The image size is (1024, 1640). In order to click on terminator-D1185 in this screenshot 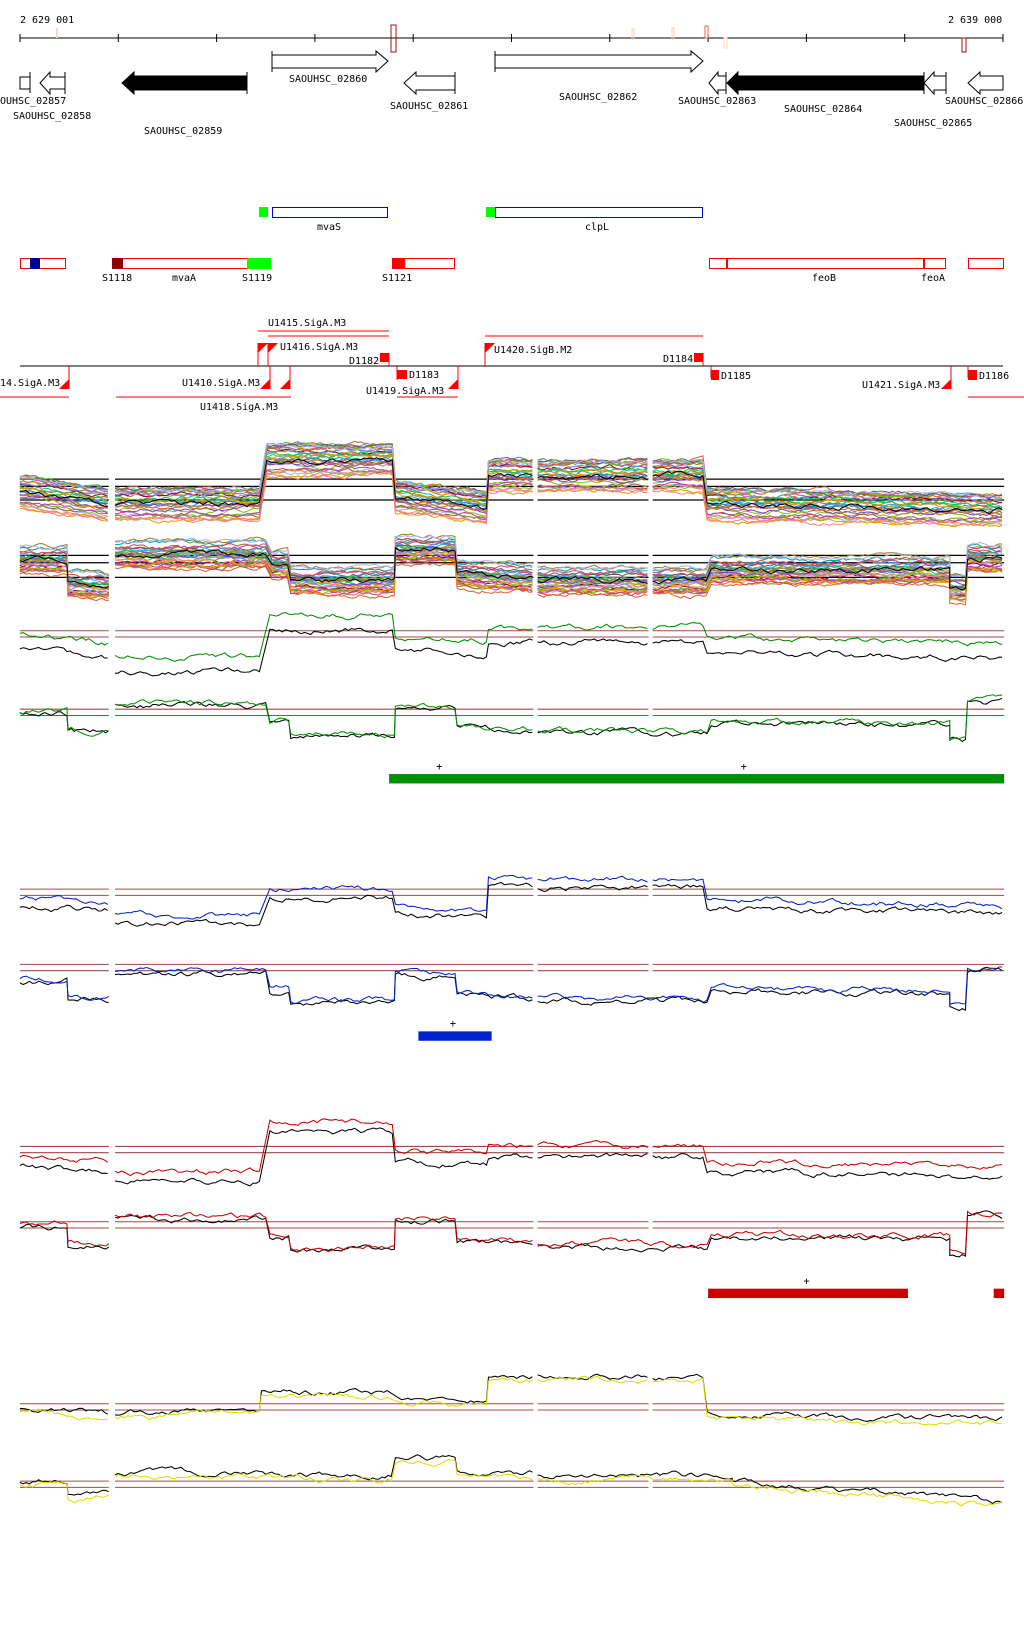, I will do `click(715, 375)`.